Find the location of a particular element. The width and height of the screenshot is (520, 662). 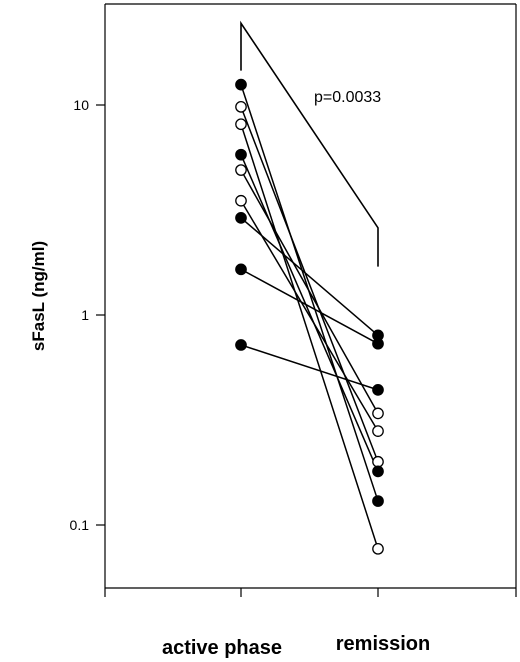

y-tick-label: 1 is located at coordinates (85, 315).